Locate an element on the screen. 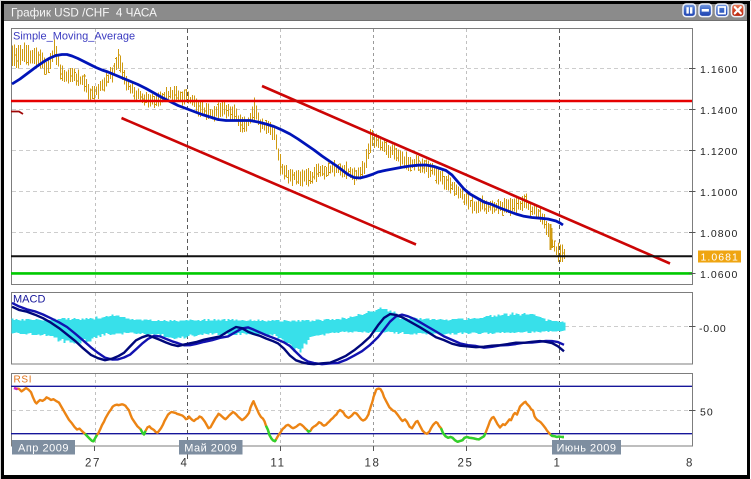 This screenshot has width=751, height=479. svg-text: 4 is located at coordinates (185, 464).